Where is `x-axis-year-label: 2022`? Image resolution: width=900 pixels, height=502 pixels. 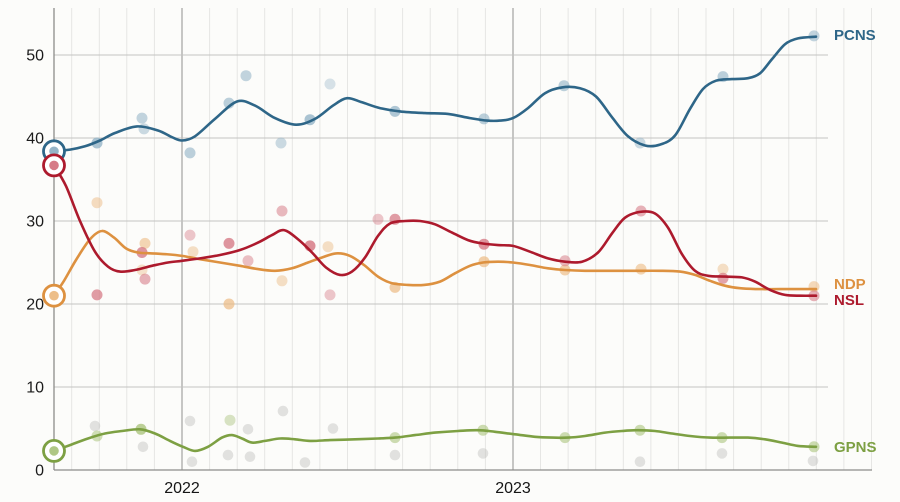 x-axis-year-label: 2022 is located at coordinates (182, 488).